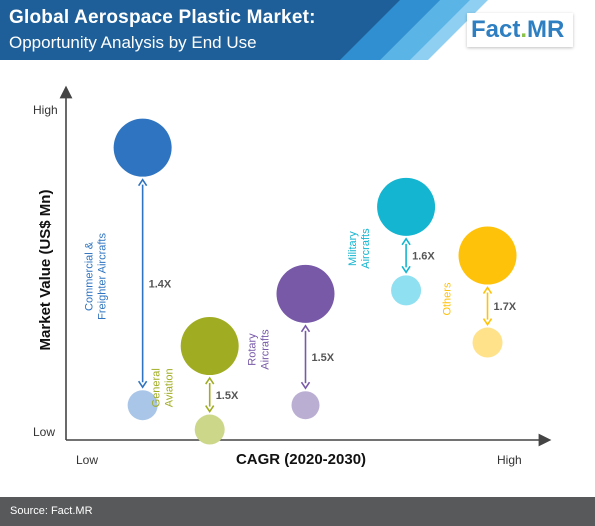 This screenshot has height=526, width=595. Describe the element at coordinates (448, 299) in the screenshot. I see `label-others-line-1: Others` at that location.